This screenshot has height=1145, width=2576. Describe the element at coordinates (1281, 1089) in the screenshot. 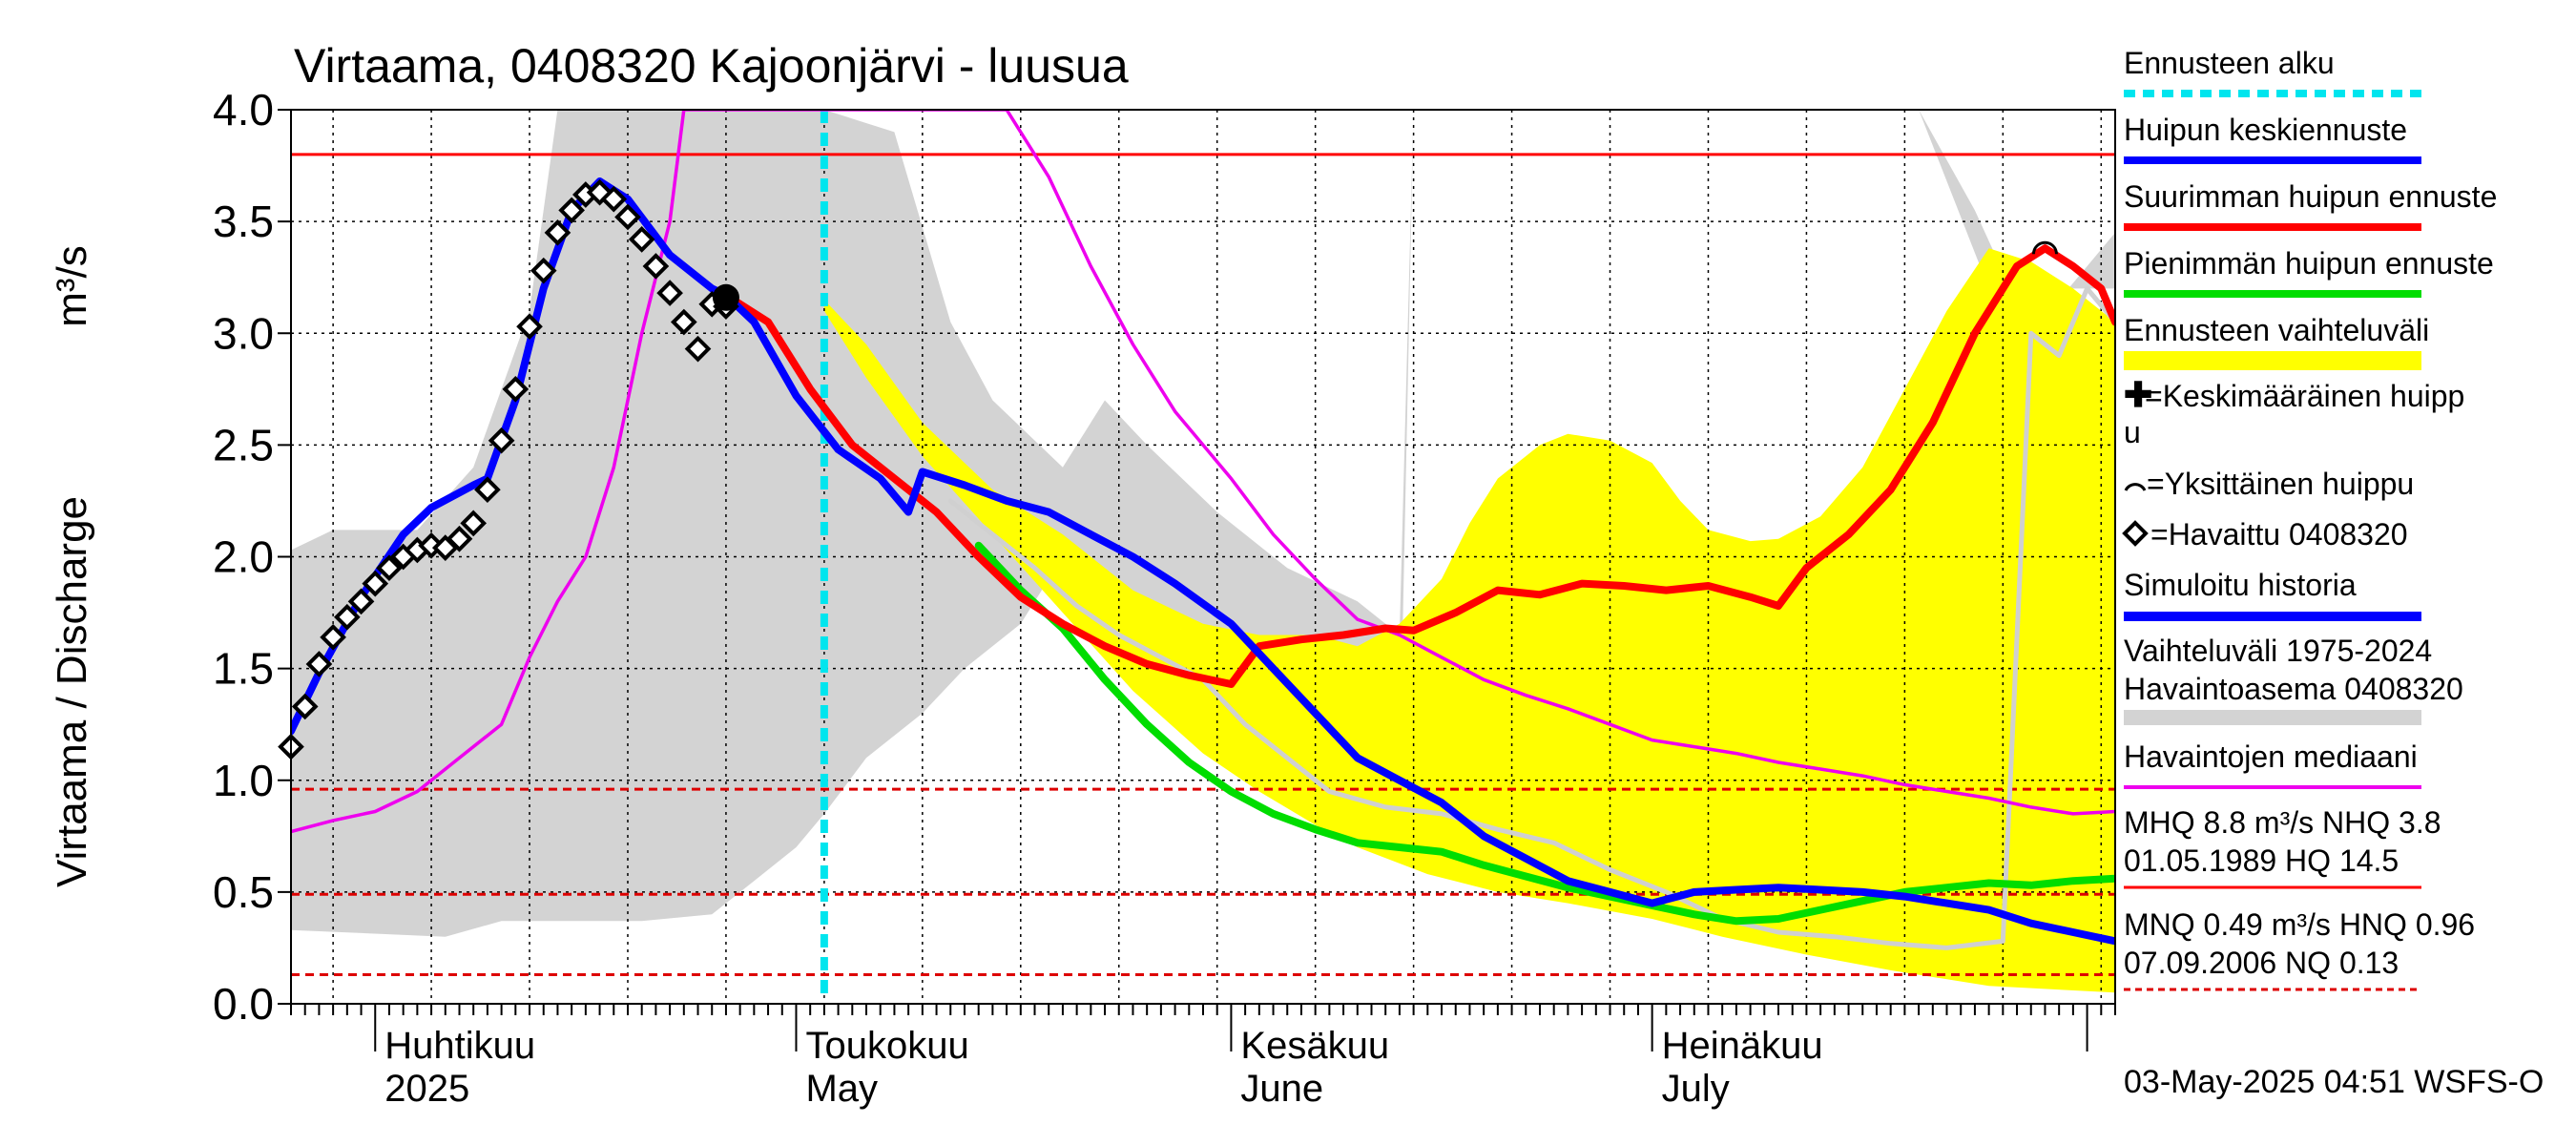

I see `x-month-sublabel: June` at that location.